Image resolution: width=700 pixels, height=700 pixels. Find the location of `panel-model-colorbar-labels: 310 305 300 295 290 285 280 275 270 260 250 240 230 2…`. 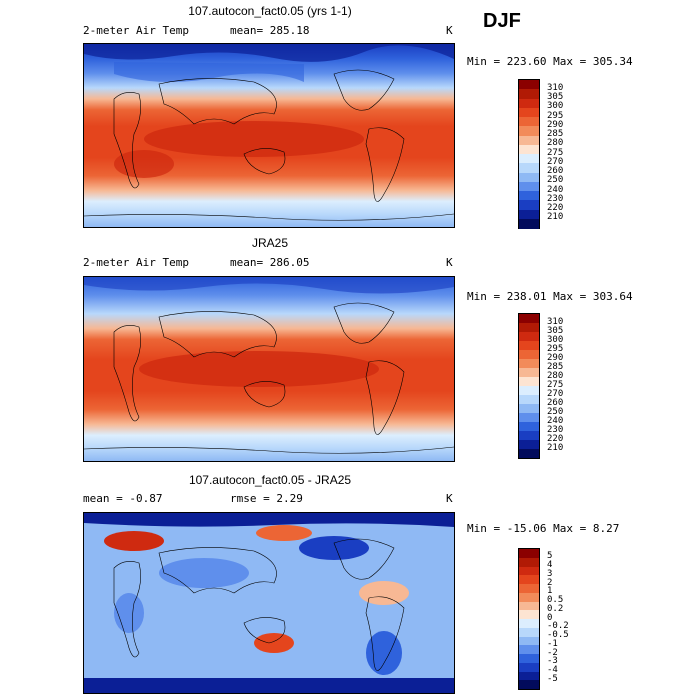

panel-model-colorbar-labels: 310 305 300 295 290 285 280 275 270 260 250 240 230 2… is located at coordinates (567, 154).